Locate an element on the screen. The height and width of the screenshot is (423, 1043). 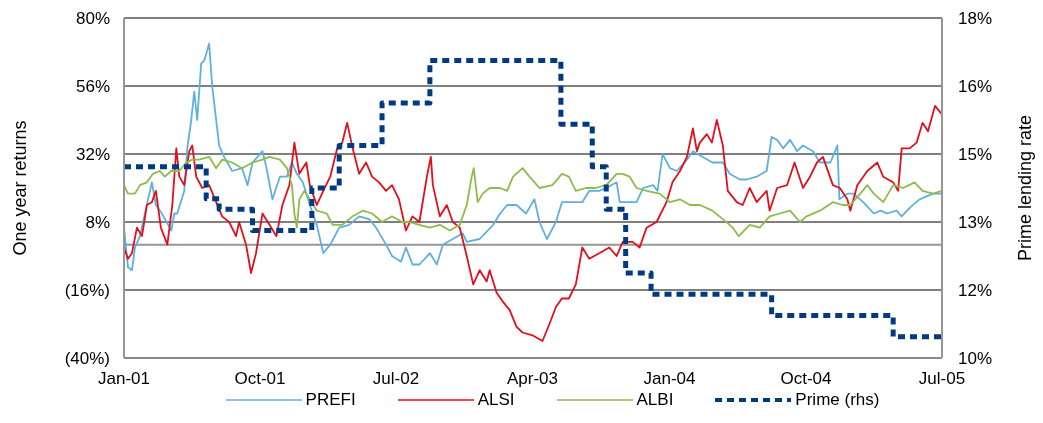
legend-label: PREFI is located at coordinates (330, 400).